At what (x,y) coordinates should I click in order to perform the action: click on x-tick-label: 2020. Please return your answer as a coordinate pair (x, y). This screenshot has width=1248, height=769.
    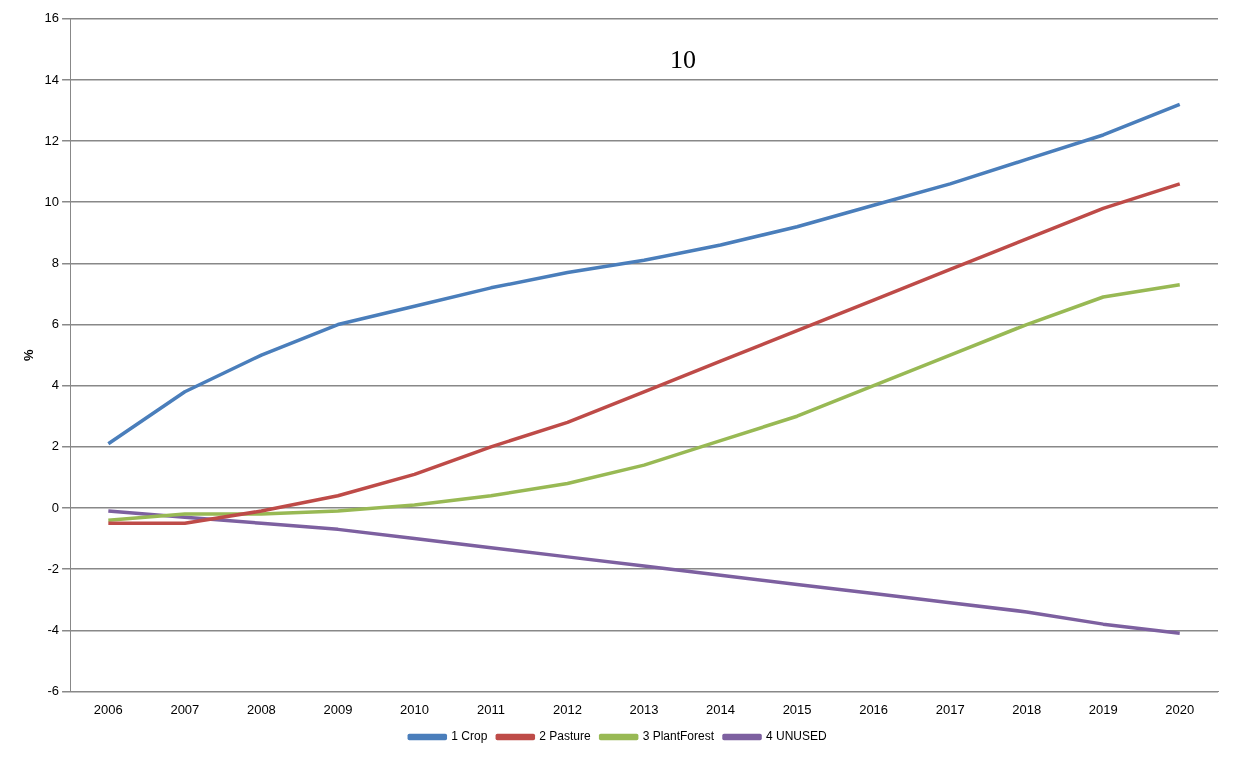
    Looking at the image, I should click on (1180, 709).